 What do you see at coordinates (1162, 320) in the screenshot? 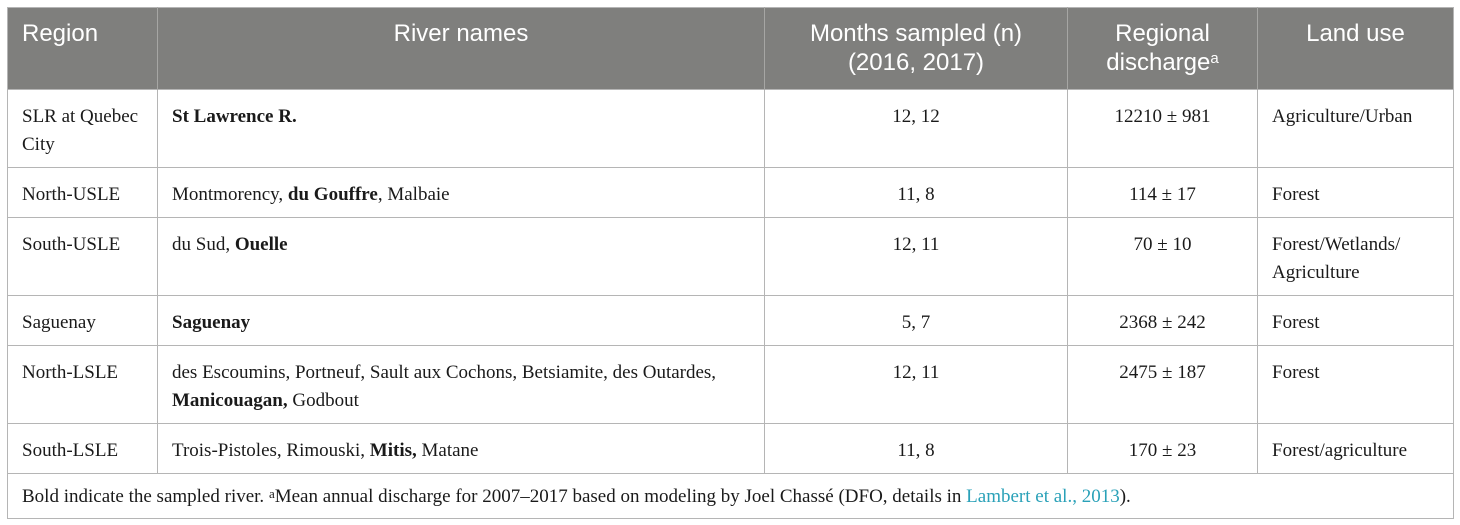
I see `cell-regional-discharge: 2368 ± 242` at bounding box center [1162, 320].